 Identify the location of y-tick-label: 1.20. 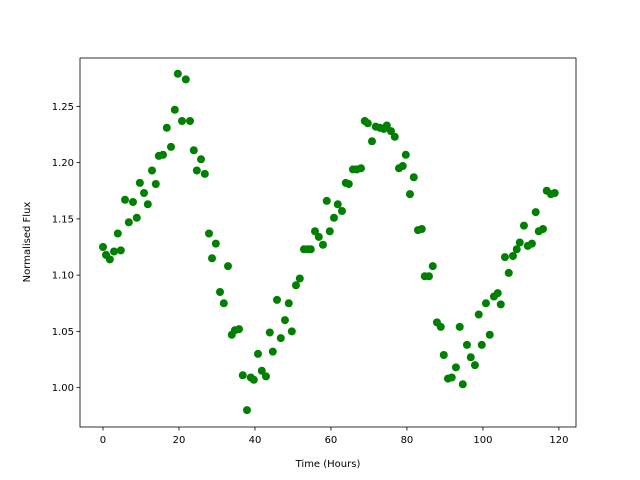
(63, 163).